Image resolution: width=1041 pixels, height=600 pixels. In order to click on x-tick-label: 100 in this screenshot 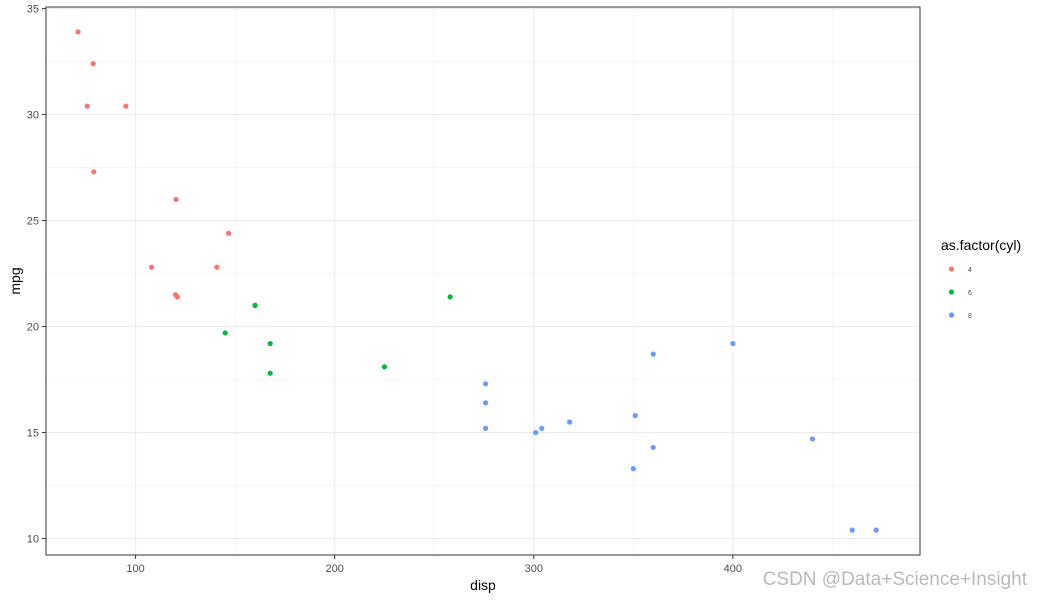, I will do `click(135, 569)`.